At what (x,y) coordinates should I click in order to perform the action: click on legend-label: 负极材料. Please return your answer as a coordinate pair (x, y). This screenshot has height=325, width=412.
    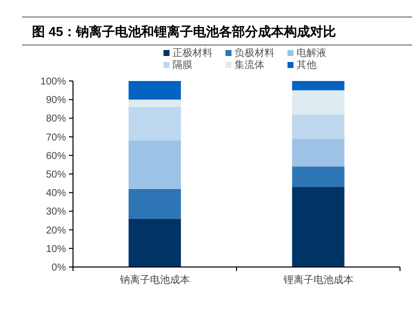
    Looking at the image, I should click on (254, 53).